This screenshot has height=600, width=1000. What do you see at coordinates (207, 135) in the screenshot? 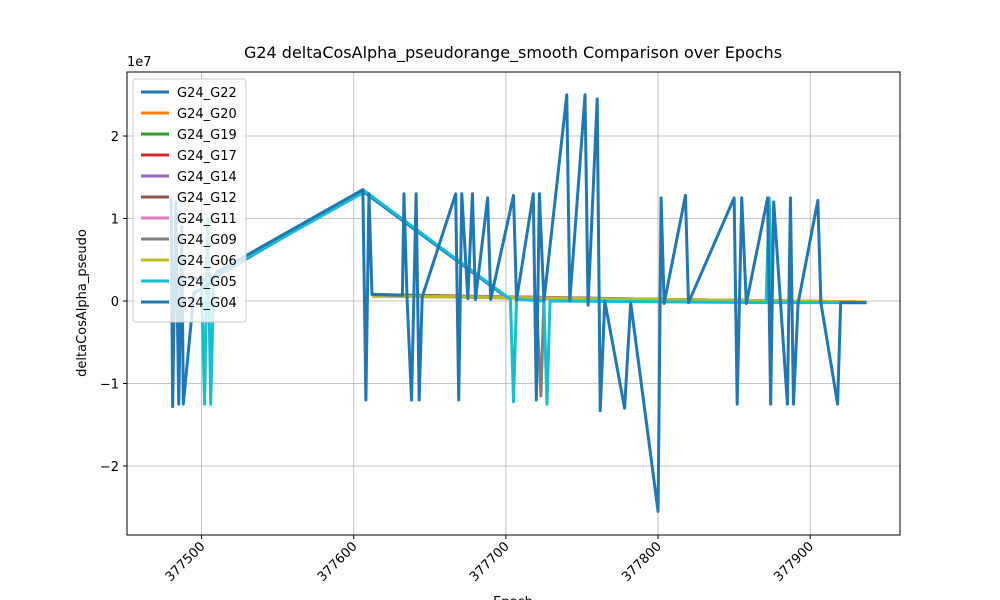
I see `legend-label: G24_G19` at bounding box center [207, 135].